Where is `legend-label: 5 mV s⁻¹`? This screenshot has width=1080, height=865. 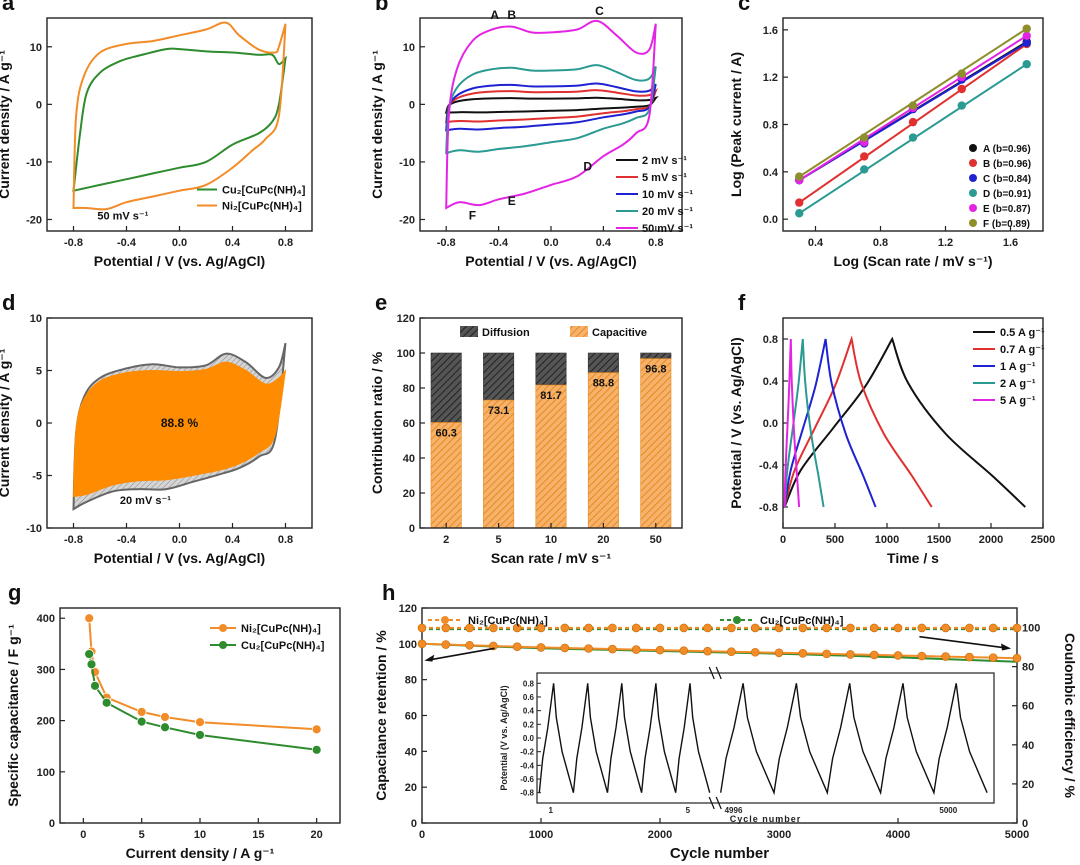 legend-label: 5 mV s⁻¹ is located at coordinates (664, 178).